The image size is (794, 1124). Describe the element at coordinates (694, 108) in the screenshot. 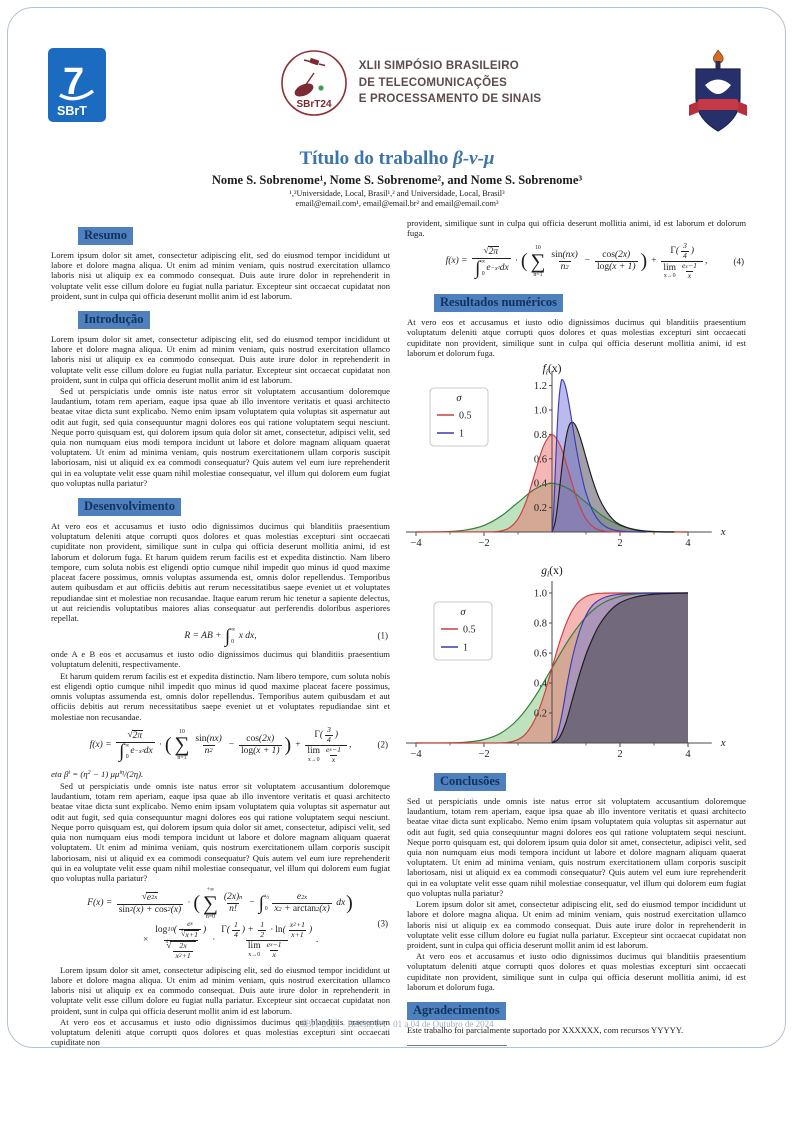

I see `crest-ribbon-left` at that location.